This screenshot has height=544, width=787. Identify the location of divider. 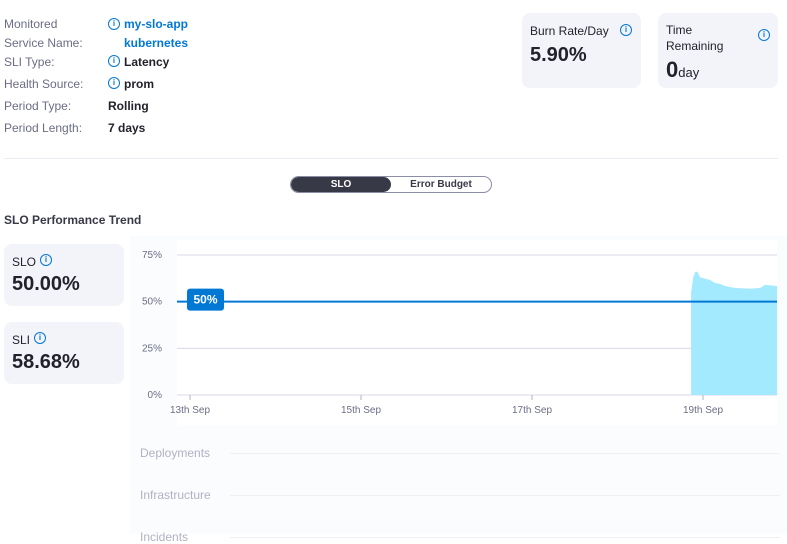
(391, 158).